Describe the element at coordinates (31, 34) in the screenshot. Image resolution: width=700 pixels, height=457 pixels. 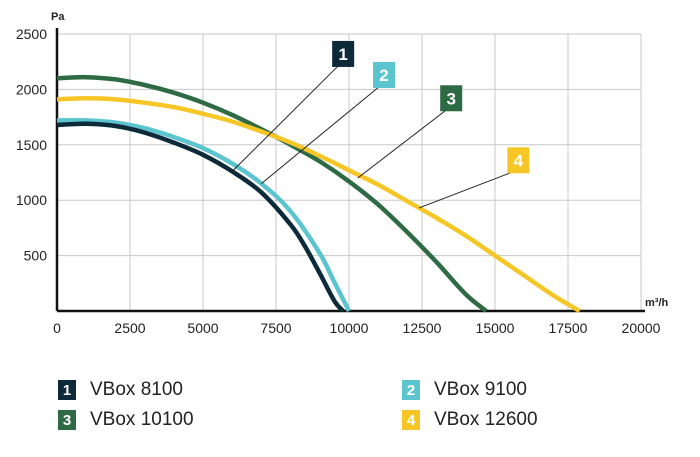
I see `y-tick-label: 2500` at that location.